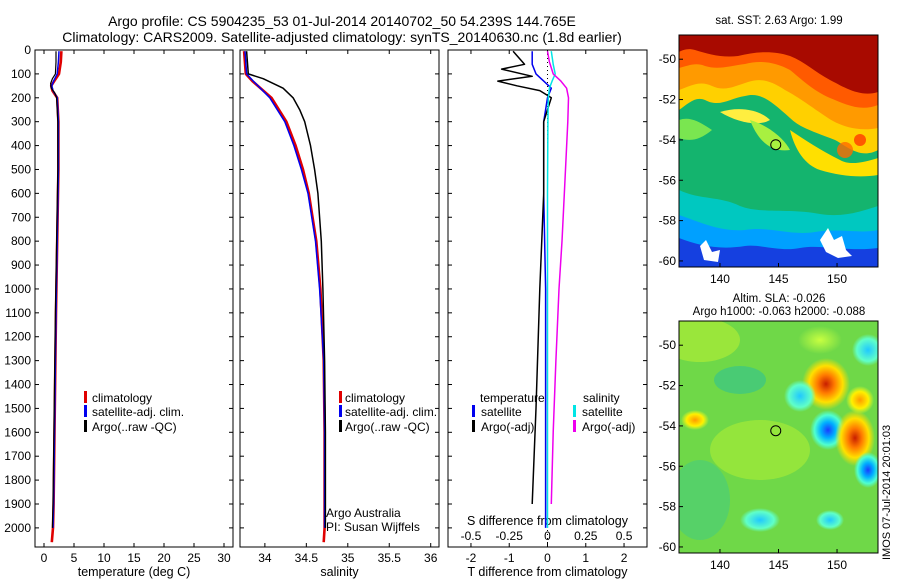 The height and width of the screenshot is (580, 900). Describe the element at coordinates (224, 558) in the screenshot. I see `x-tick-label: 30` at that location.